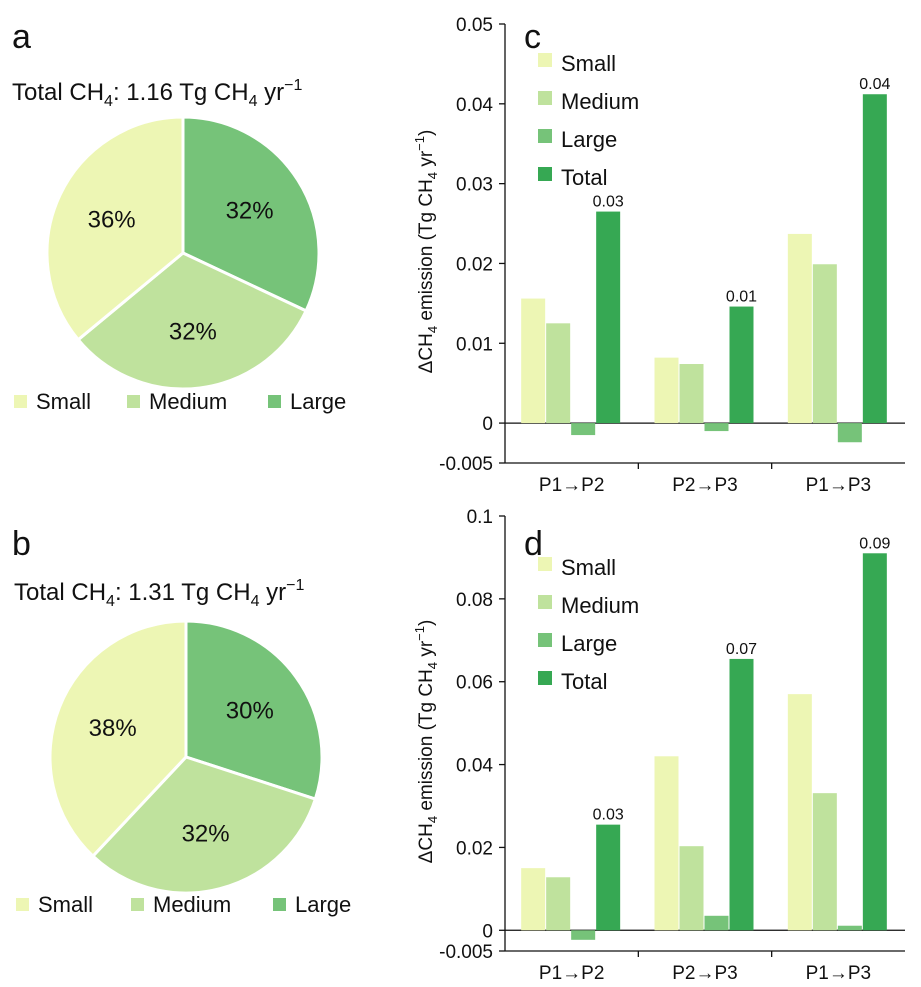  What do you see at coordinates (426, 742) in the screenshot?
I see `y-axis-label-d: ΔCH4 emission (Tg CH4 yr−1)` at bounding box center [426, 742].